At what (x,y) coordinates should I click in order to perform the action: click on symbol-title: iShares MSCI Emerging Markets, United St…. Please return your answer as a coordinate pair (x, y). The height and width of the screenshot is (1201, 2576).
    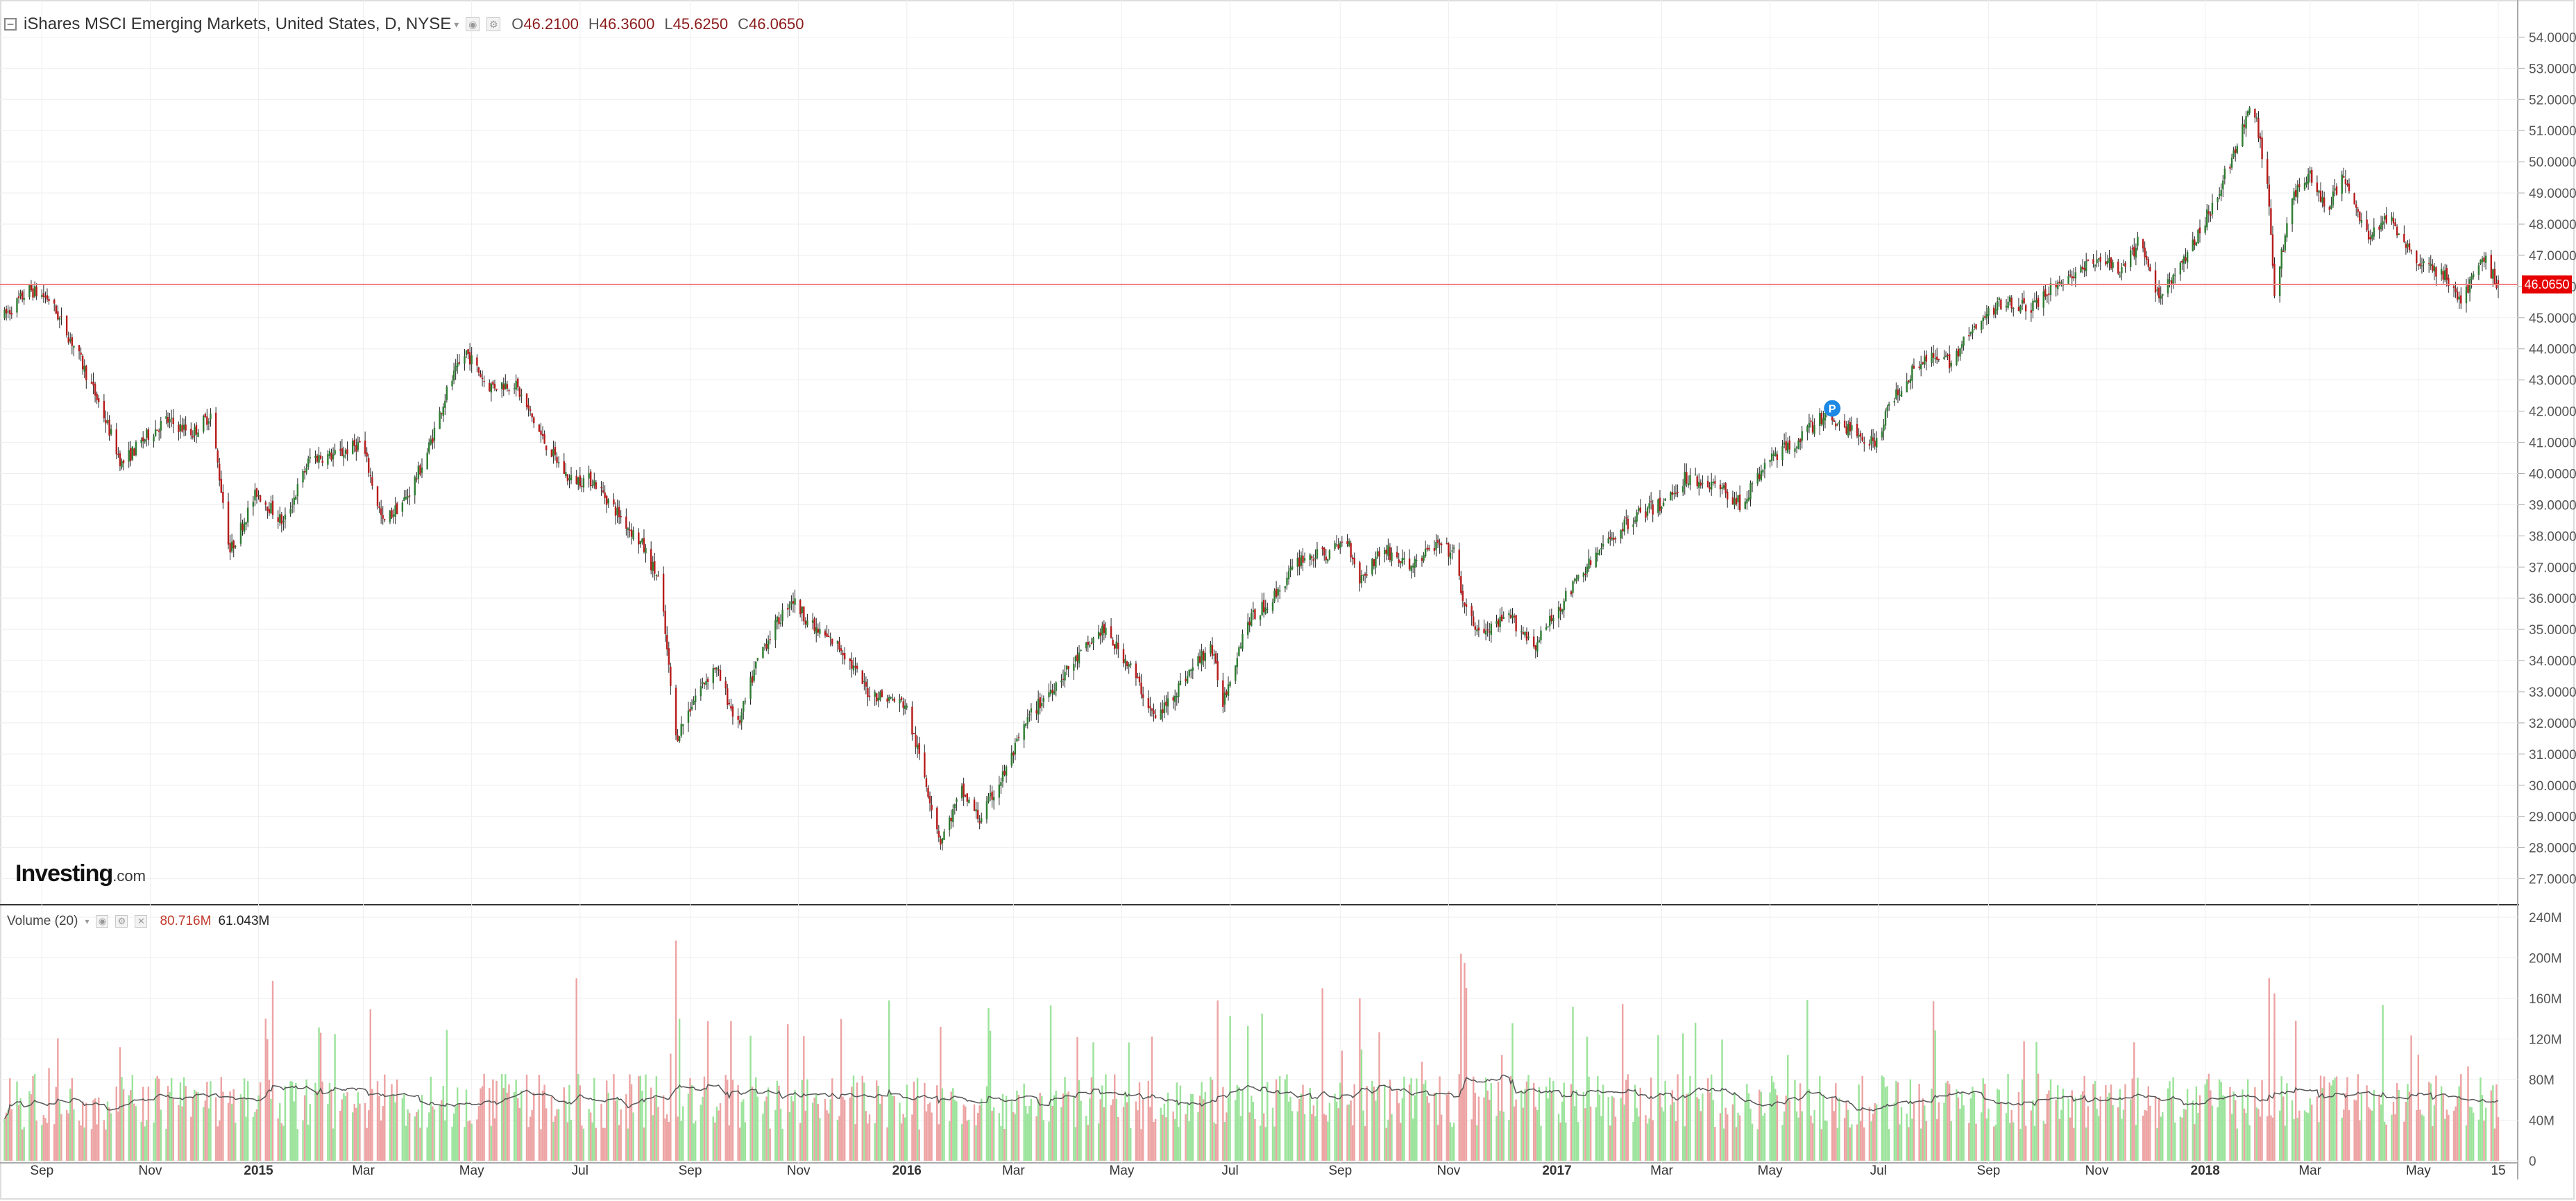
    Looking at the image, I should click on (238, 24).